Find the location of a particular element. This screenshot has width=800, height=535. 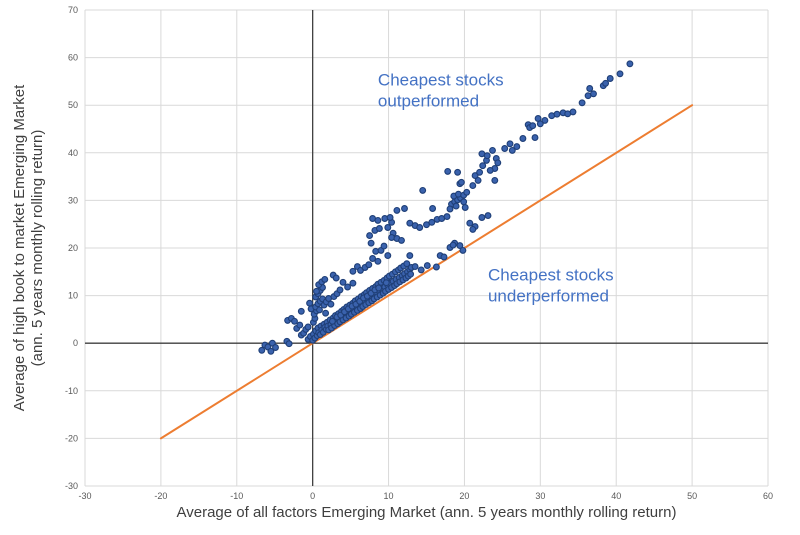

y-tick-label: 10 is located at coordinates (73, 296).